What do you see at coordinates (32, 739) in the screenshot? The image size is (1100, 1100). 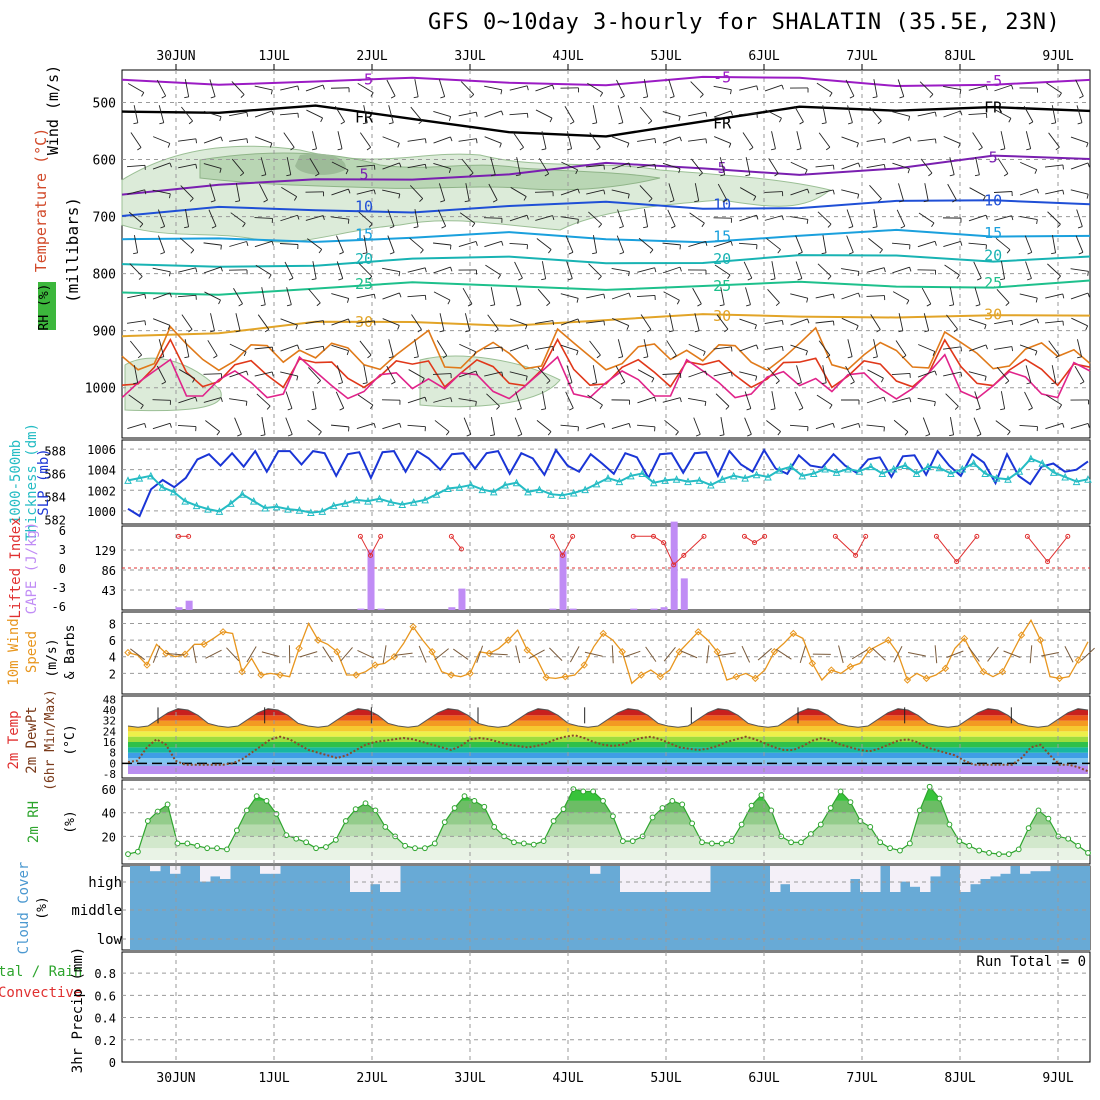 I see `dewpt-axis-label: 2m DewPt` at bounding box center [32, 739].